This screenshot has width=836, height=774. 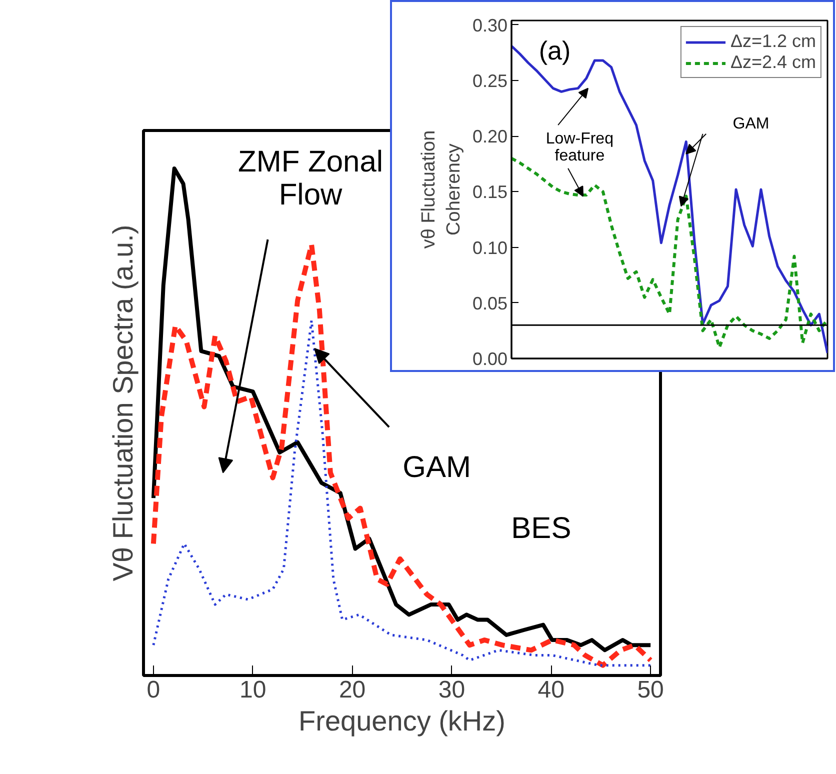 I want to click on y-tick-label: 0.05, so click(x=490, y=303).